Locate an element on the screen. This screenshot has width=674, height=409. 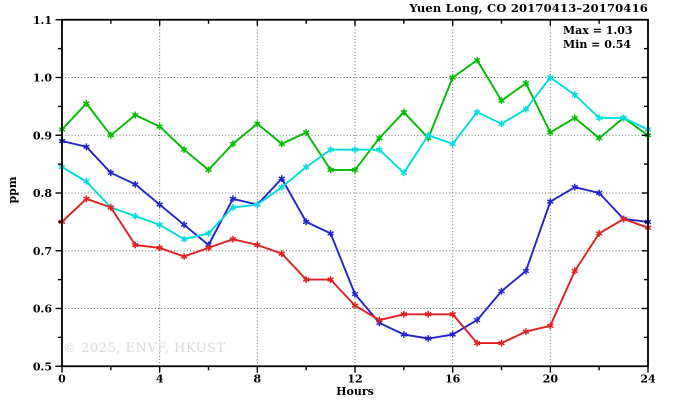
x-tick-label: 24 is located at coordinates (648, 378).